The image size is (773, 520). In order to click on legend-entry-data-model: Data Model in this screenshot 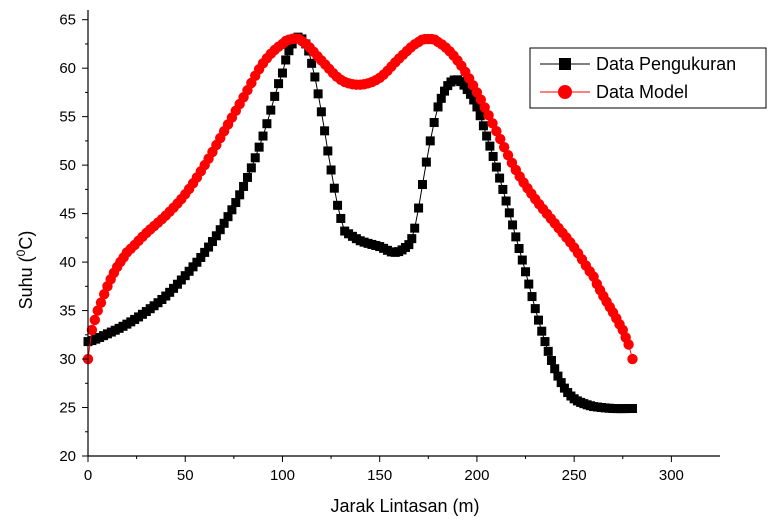, I will do `click(614, 92)`.